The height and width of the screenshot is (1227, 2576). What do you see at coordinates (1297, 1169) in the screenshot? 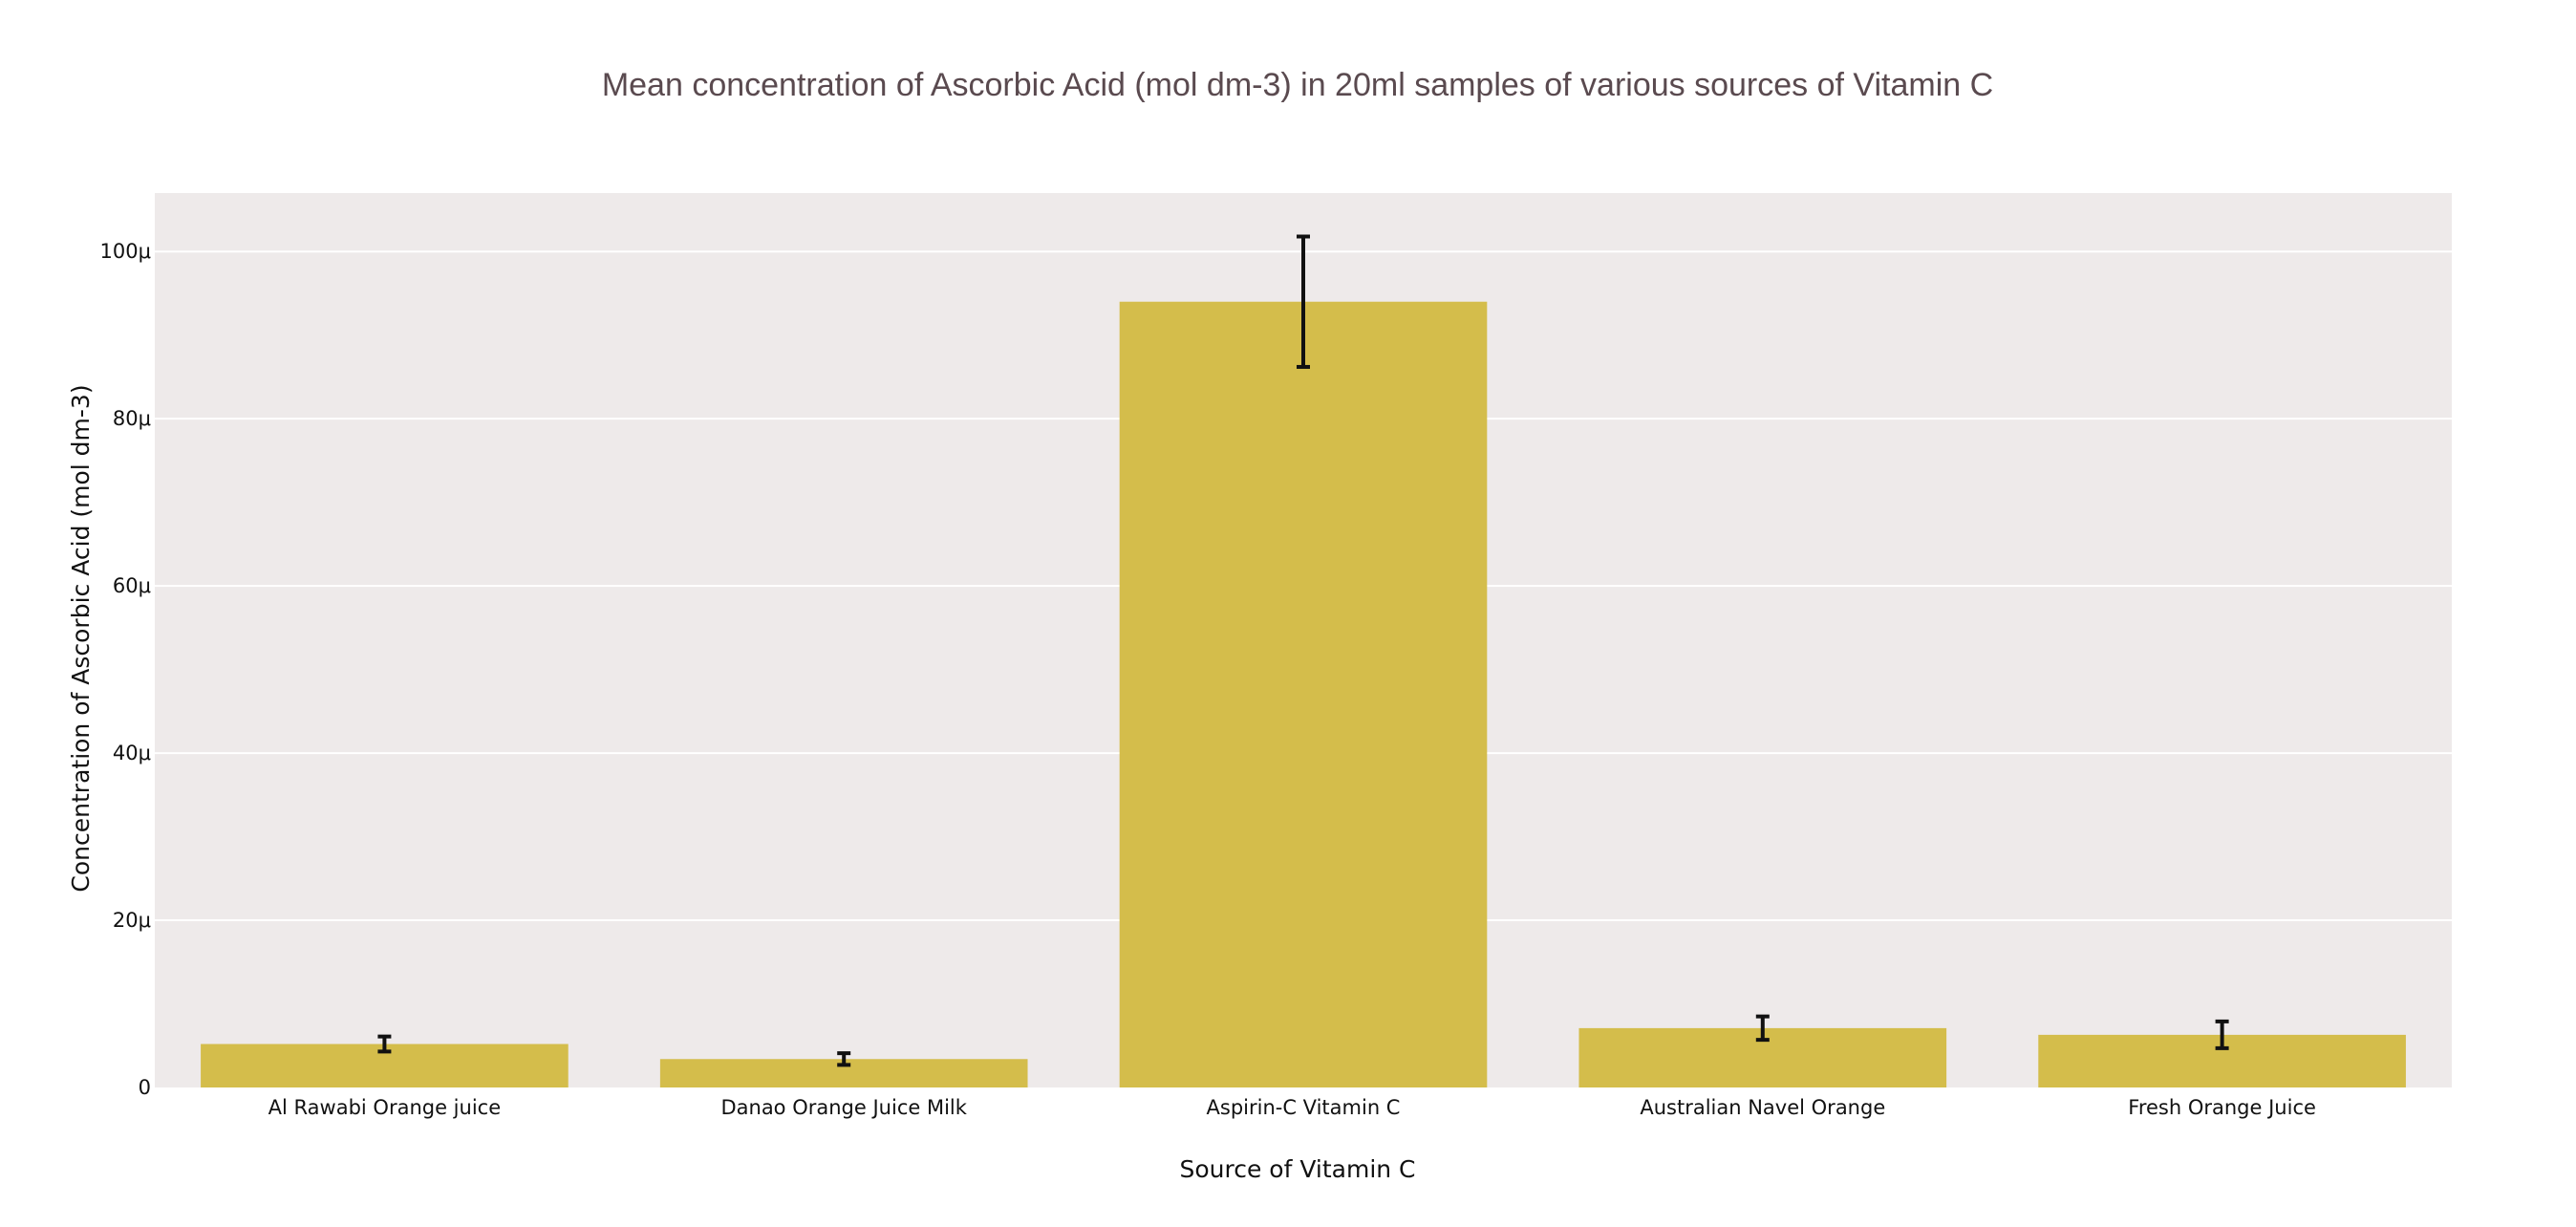
I see `x-axis-title: Source of Vitamin C` at bounding box center [1297, 1169].